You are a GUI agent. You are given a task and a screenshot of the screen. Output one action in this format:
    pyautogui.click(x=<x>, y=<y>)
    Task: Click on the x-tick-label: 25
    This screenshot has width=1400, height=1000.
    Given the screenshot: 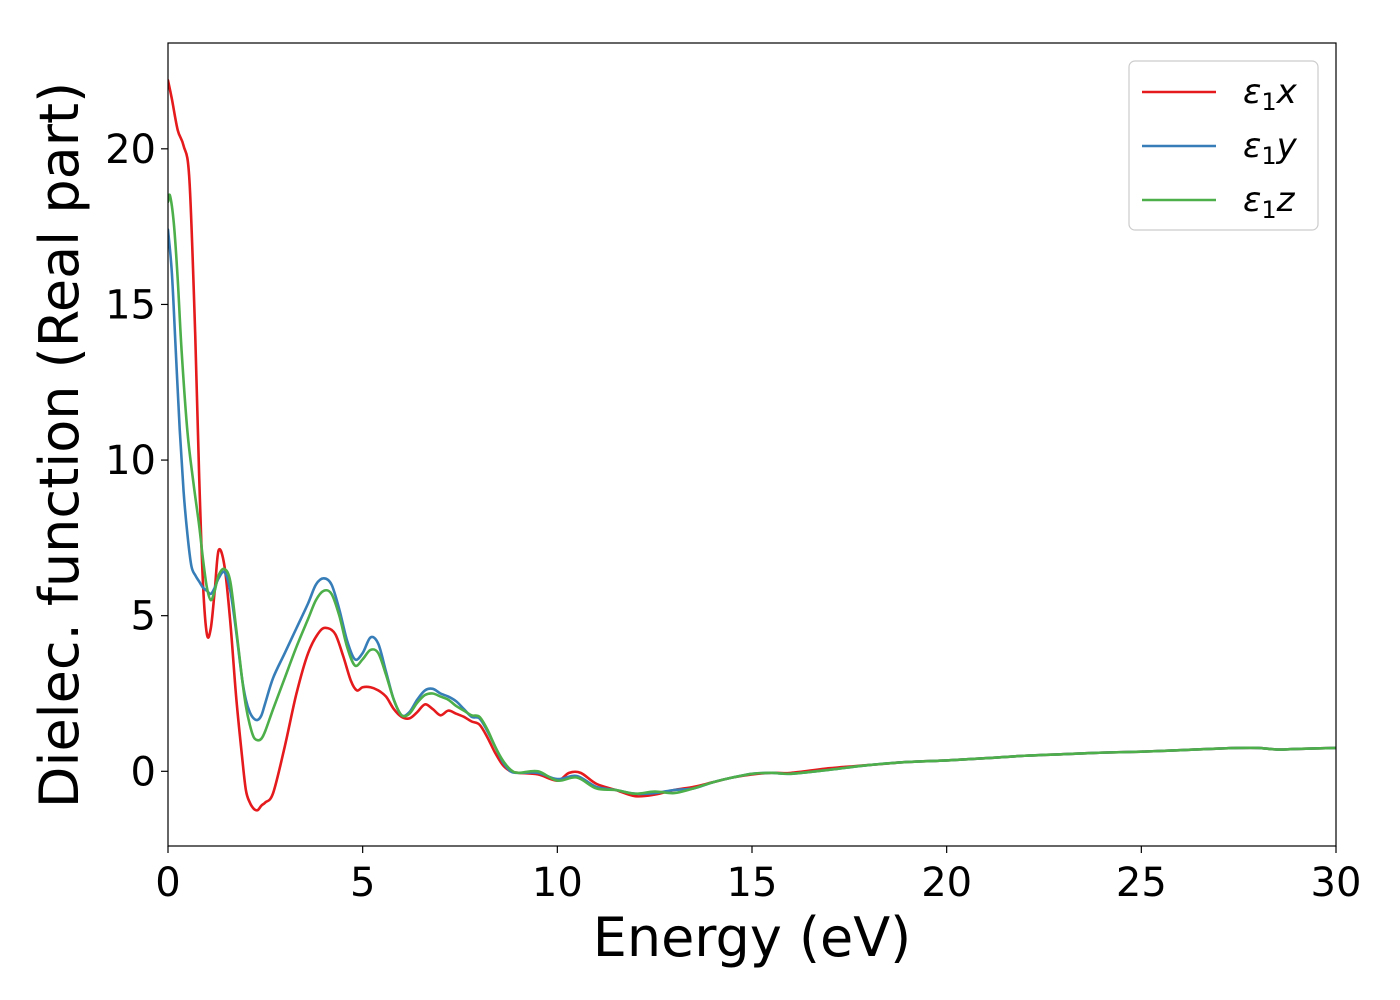 What is the action you would take?
    pyautogui.click(x=1141, y=883)
    